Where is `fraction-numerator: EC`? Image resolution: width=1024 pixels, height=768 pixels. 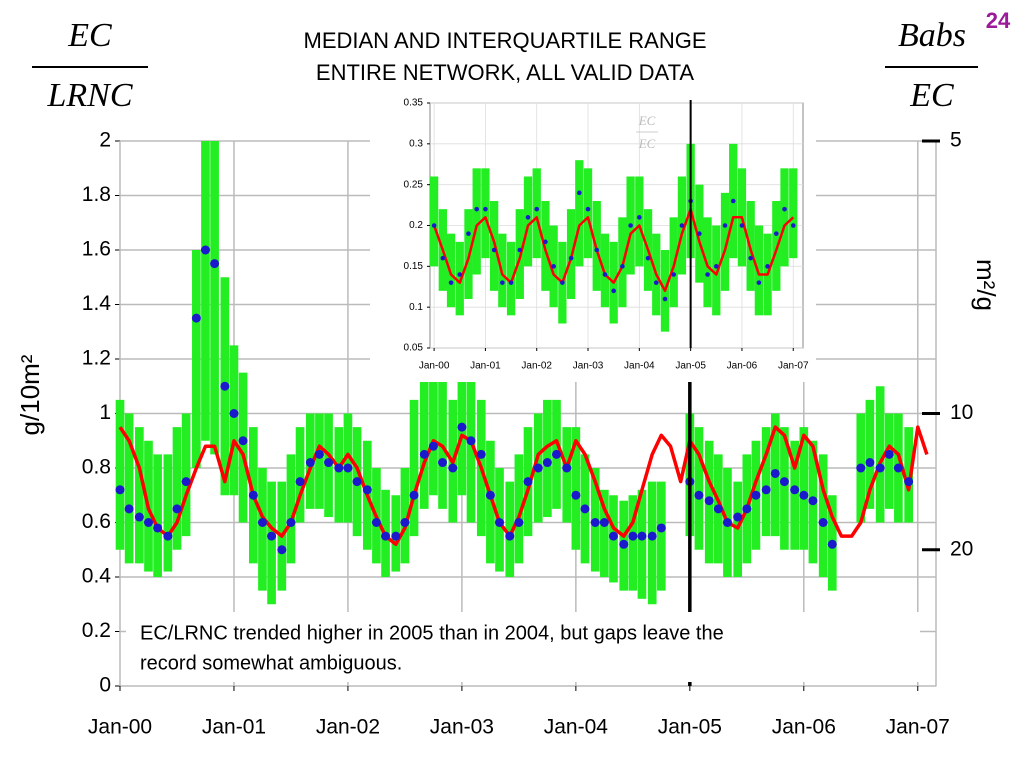 fraction-numerator: EC is located at coordinates (89, 35).